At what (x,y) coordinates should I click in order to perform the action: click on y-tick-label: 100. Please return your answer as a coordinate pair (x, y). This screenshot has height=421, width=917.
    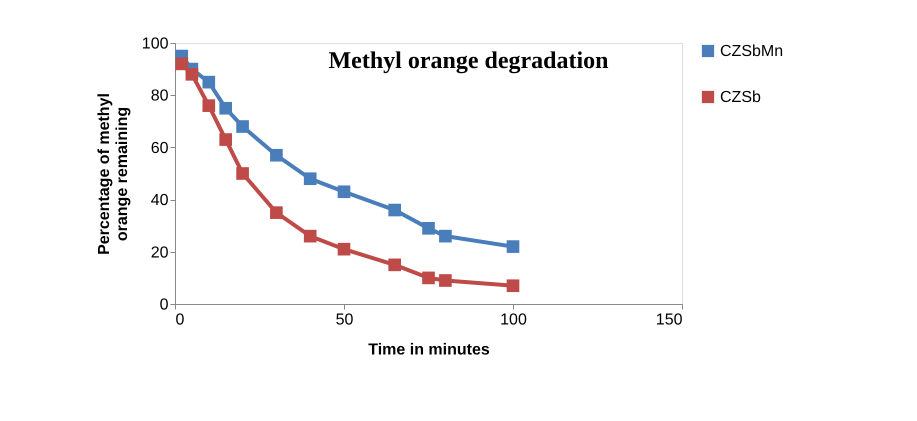
    Looking at the image, I should click on (155, 44).